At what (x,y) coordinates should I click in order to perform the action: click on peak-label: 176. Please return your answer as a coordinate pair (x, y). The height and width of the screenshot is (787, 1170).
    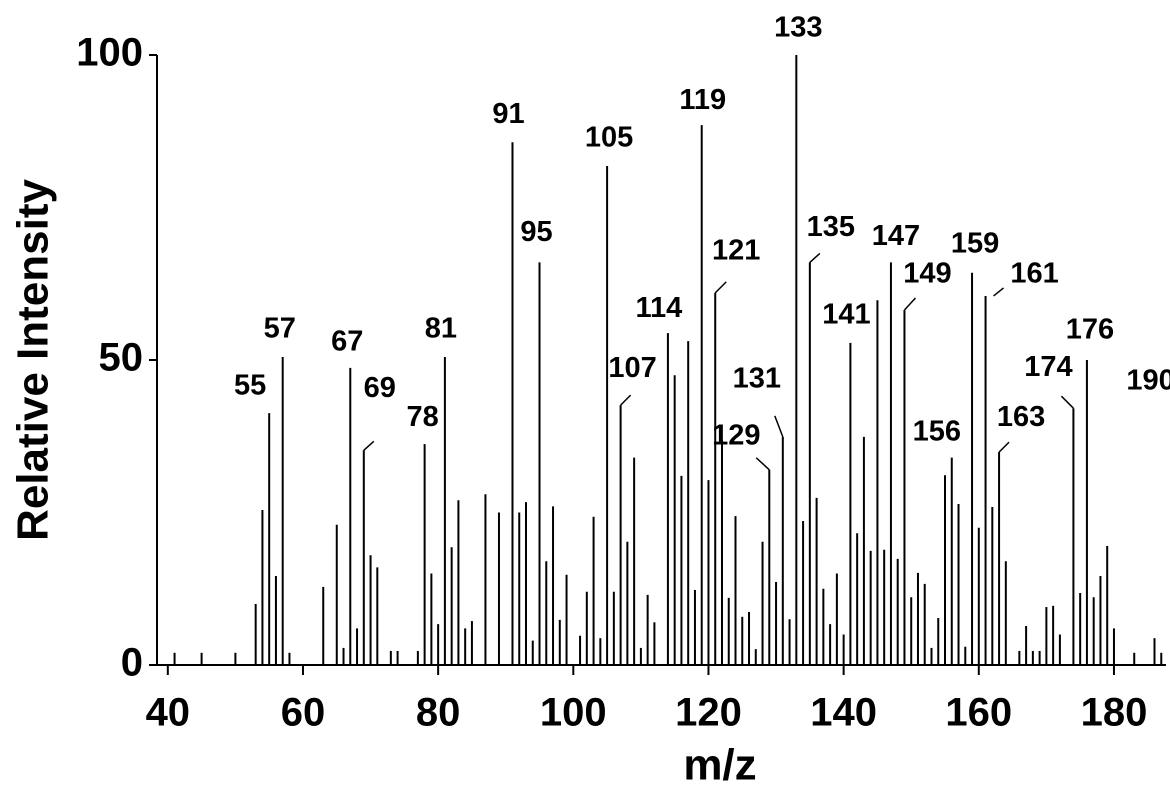
    Looking at the image, I should click on (1090, 330).